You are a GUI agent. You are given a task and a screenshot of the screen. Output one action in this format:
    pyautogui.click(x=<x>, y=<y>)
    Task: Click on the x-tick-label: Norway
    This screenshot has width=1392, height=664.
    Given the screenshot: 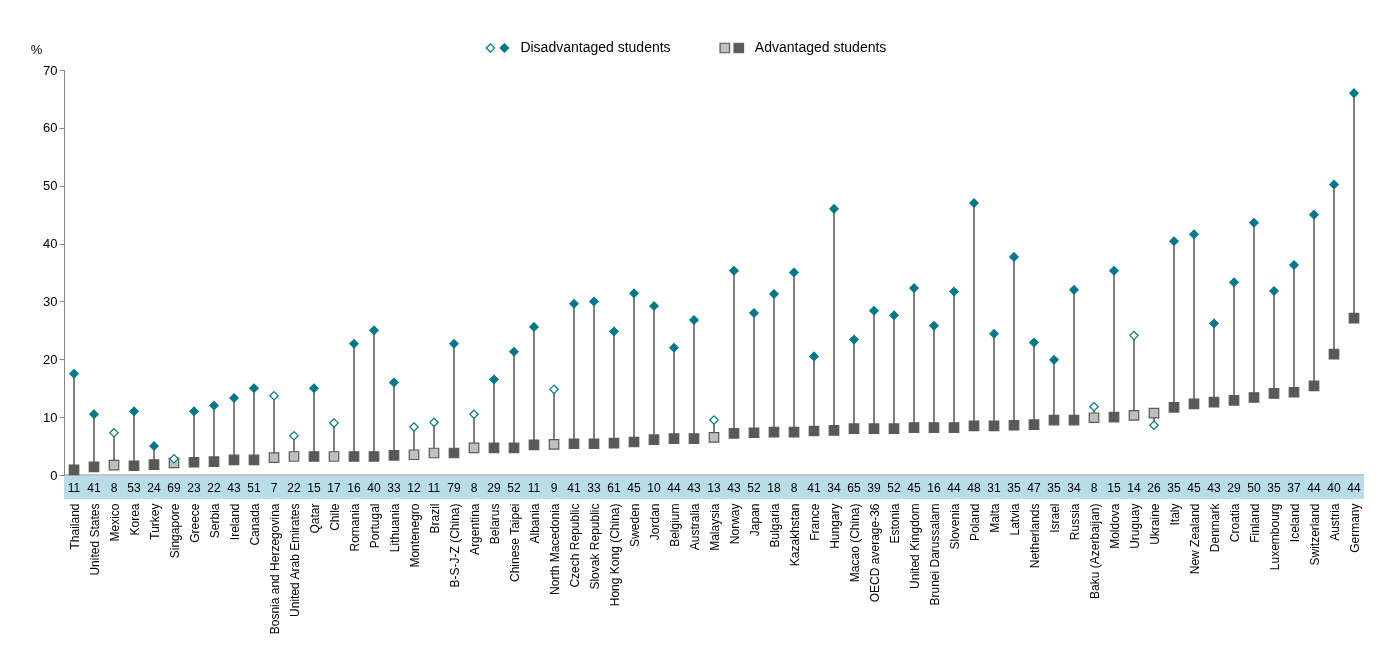 What is the action you would take?
    pyautogui.click(x=734, y=524)
    